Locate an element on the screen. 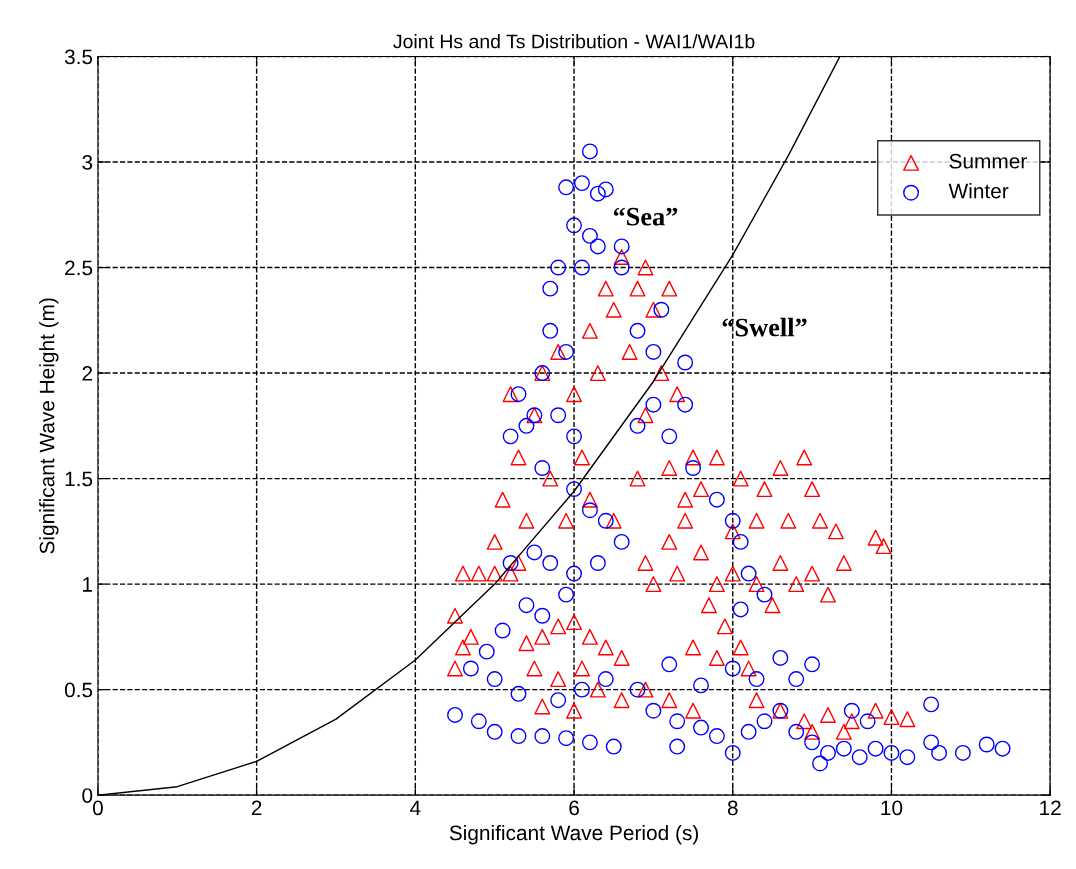 Image resolution: width=1076 pixels, height=869 pixels. y-tick-label: 0.5 is located at coordinates (78, 690).